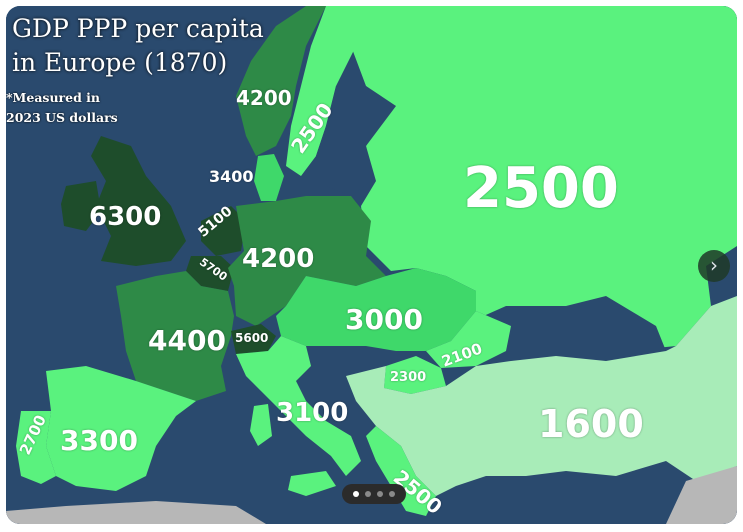  Describe the element at coordinates (99, 440) in the screenshot. I see `label-spain: 3300` at that location.